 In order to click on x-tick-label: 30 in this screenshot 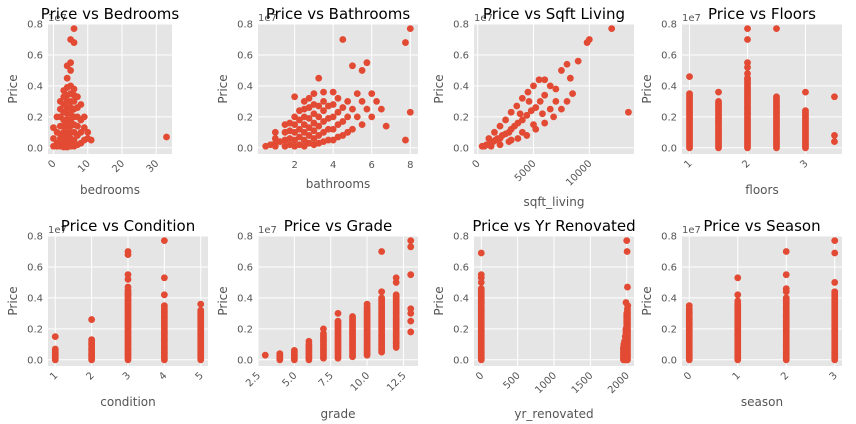, I will do `click(153, 166)`.